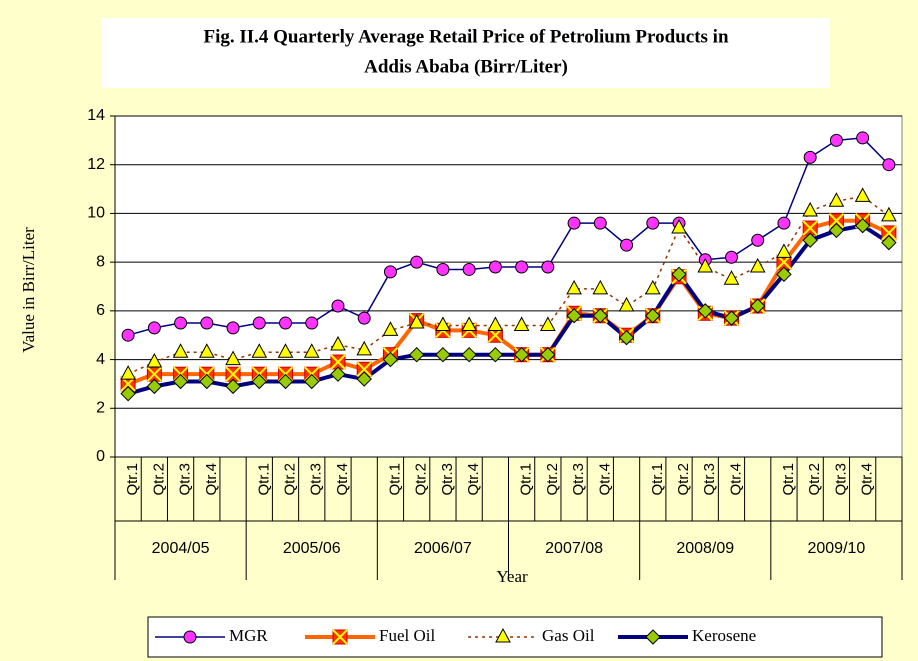 The height and width of the screenshot is (661, 918). Describe the element at coordinates (574, 548) in the screenshot. I see `group-label: 2007/08` at that location.